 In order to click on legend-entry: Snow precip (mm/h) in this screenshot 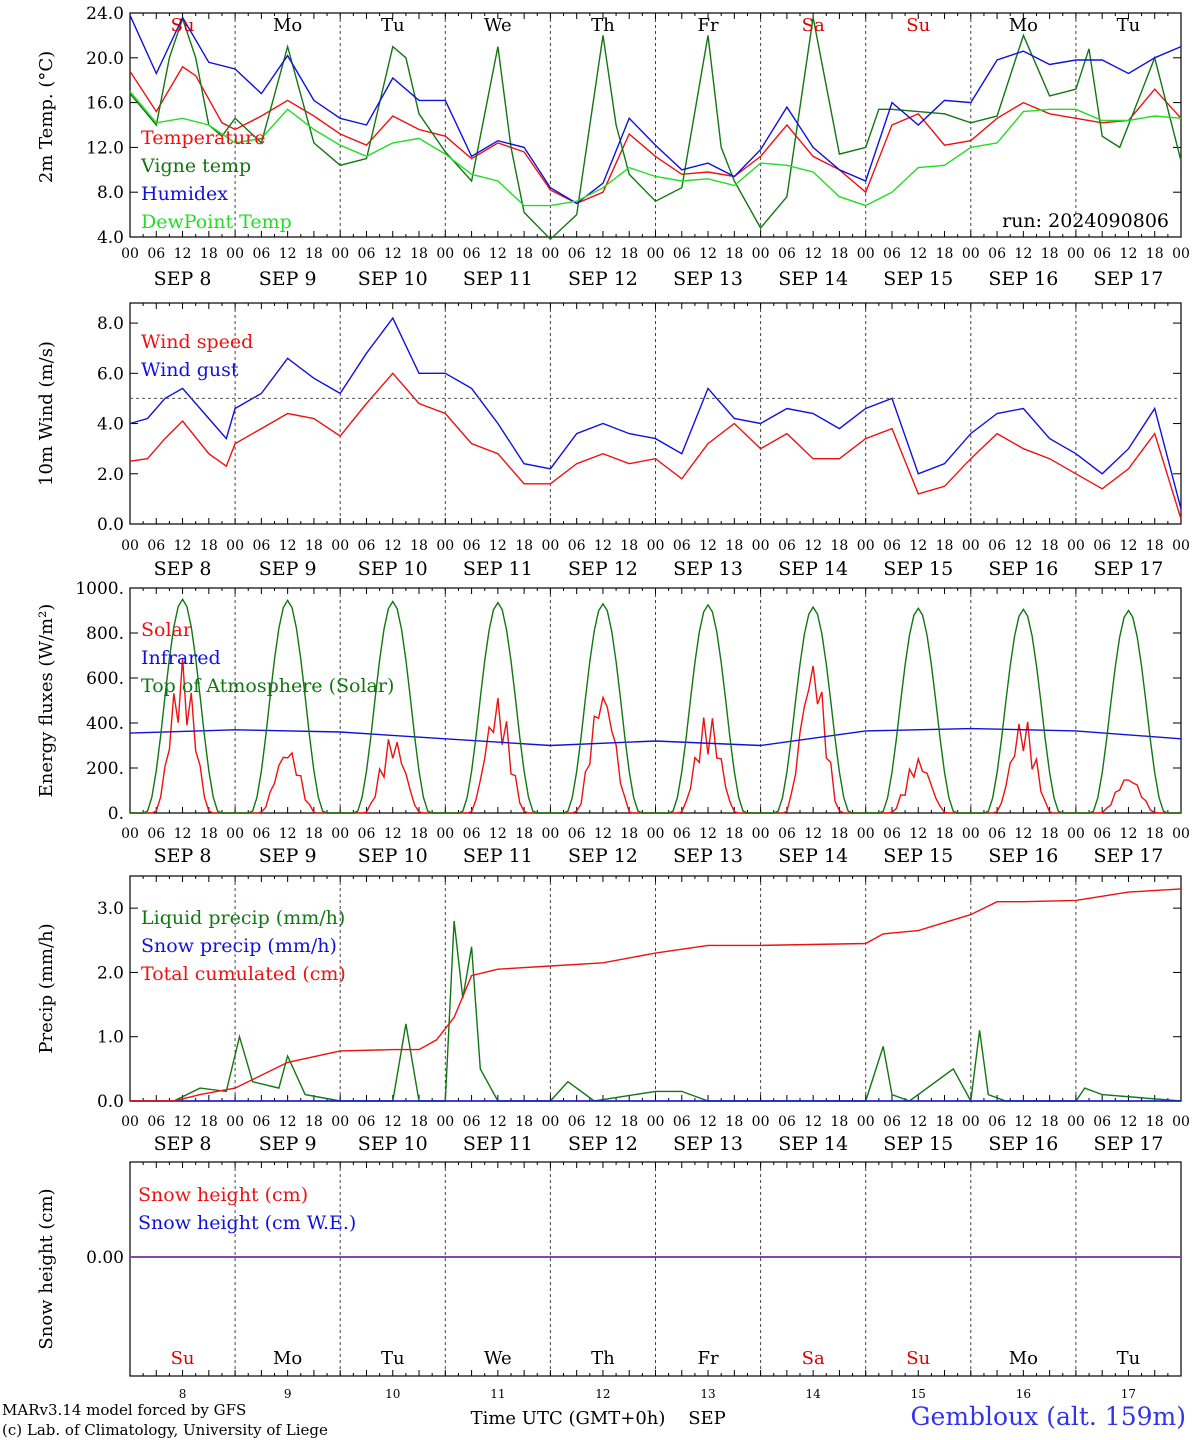, I will do `click(239, 946)`.